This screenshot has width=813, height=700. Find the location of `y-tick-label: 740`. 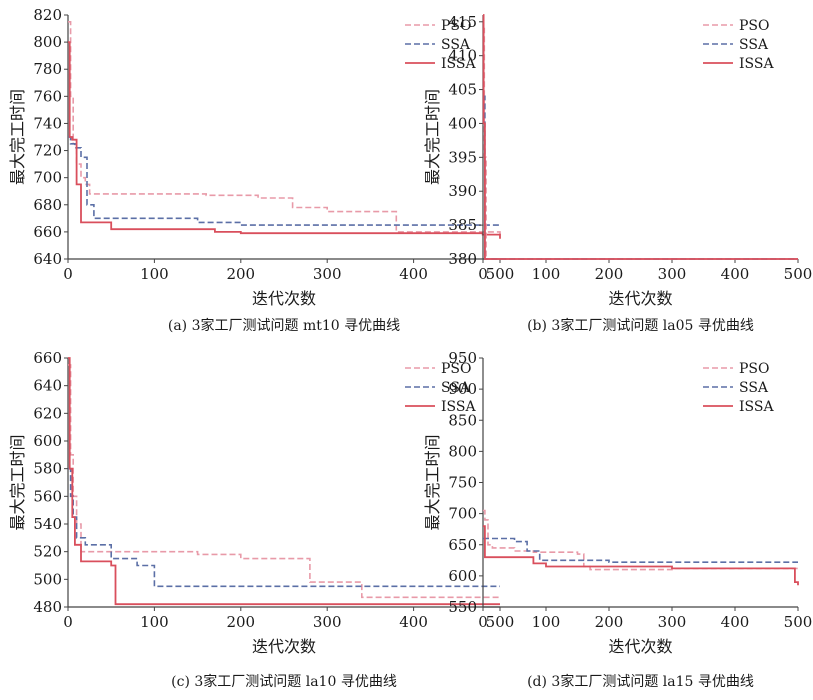

y-tick-label: 740 is located at coordinates (47, 123).